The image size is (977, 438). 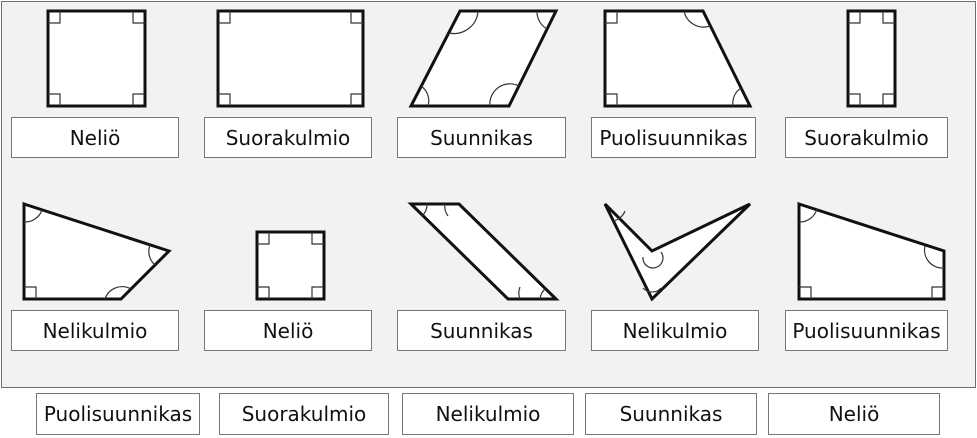 I want to click on tray-label-text: Suorakulmio, so click(x=304, y=414).